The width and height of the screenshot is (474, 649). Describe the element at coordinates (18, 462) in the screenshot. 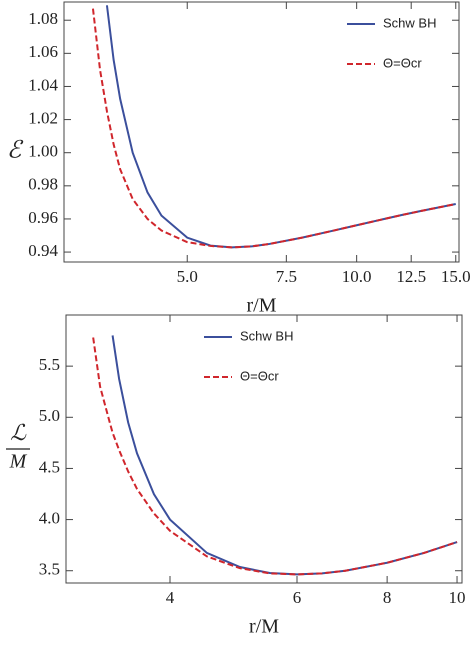

I see `y-axis-label-denominator: M` at that location.